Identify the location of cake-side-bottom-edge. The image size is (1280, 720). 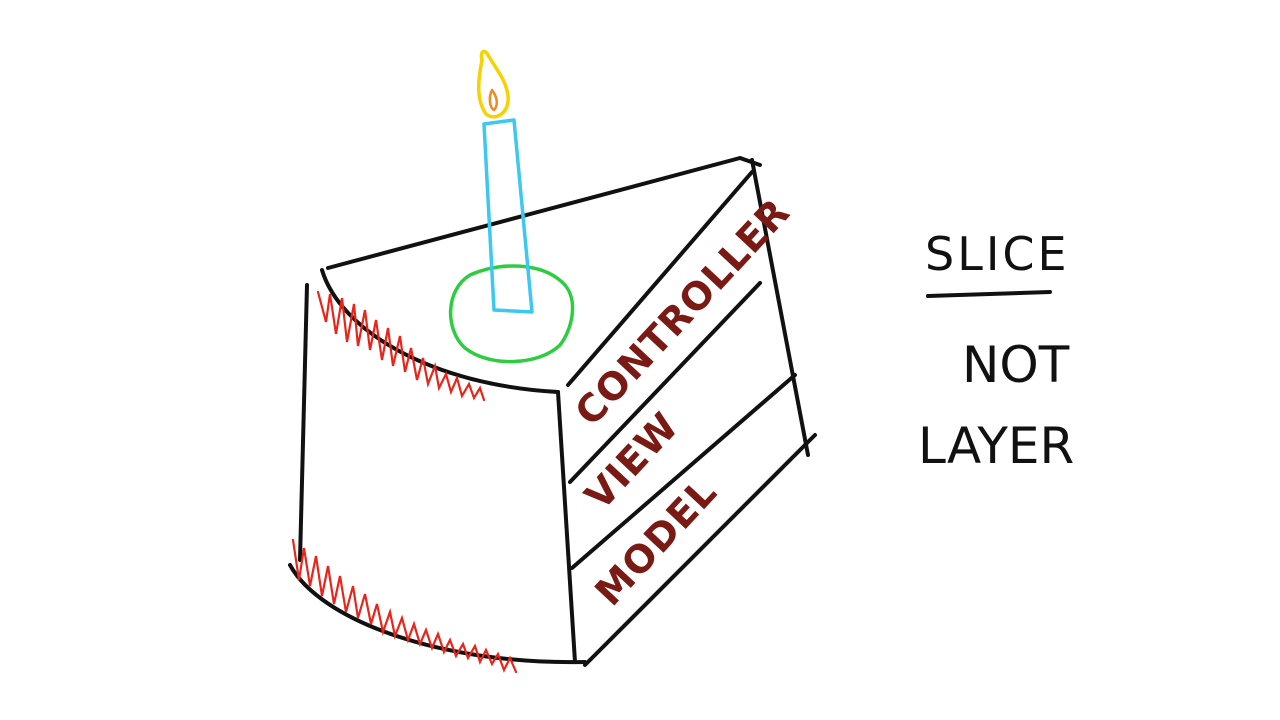
(700, 550).